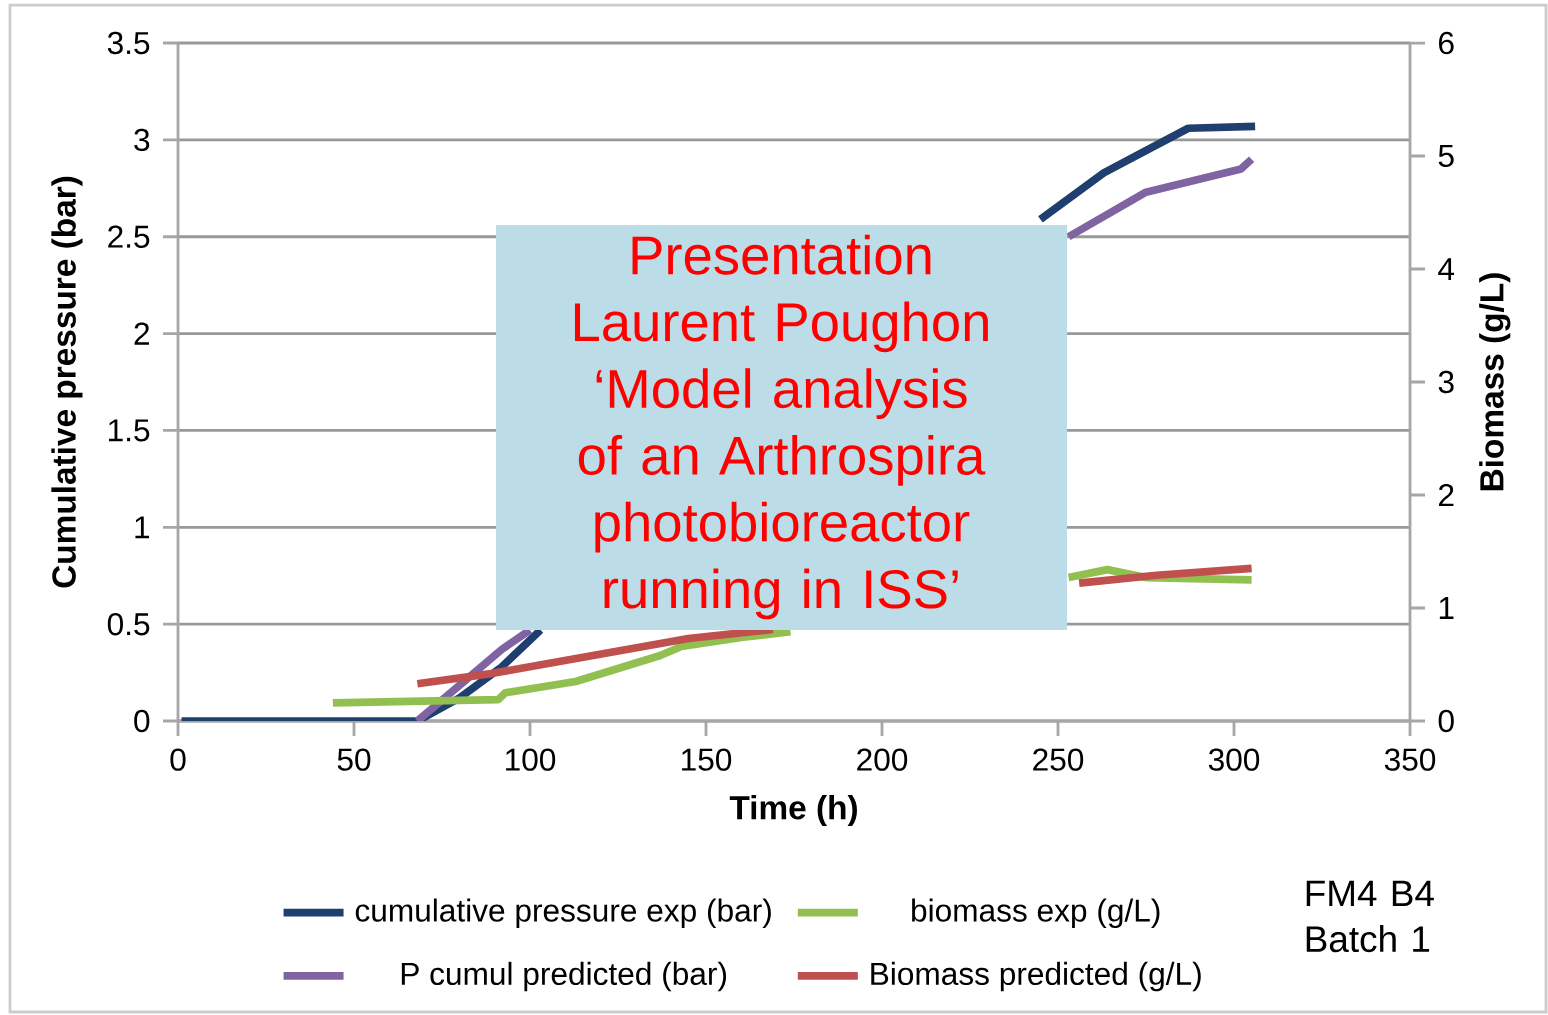 Image resolution: width=1548 pixels, height=1015 pixels. Describe the element at coordinates (129, 236) in the screenshot. I see `y-tick-label: 2.5` at that location.